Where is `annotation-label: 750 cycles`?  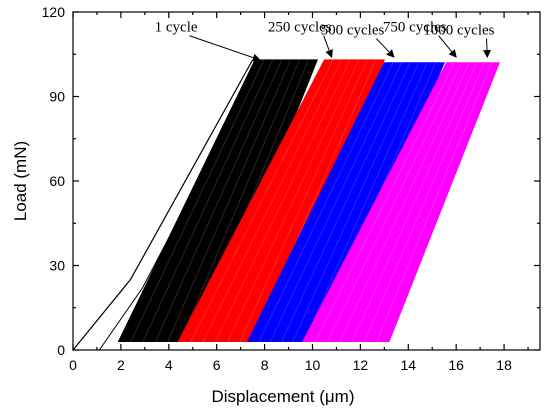
annotation-label: 750 cycles is located at coordinates (415, 28).